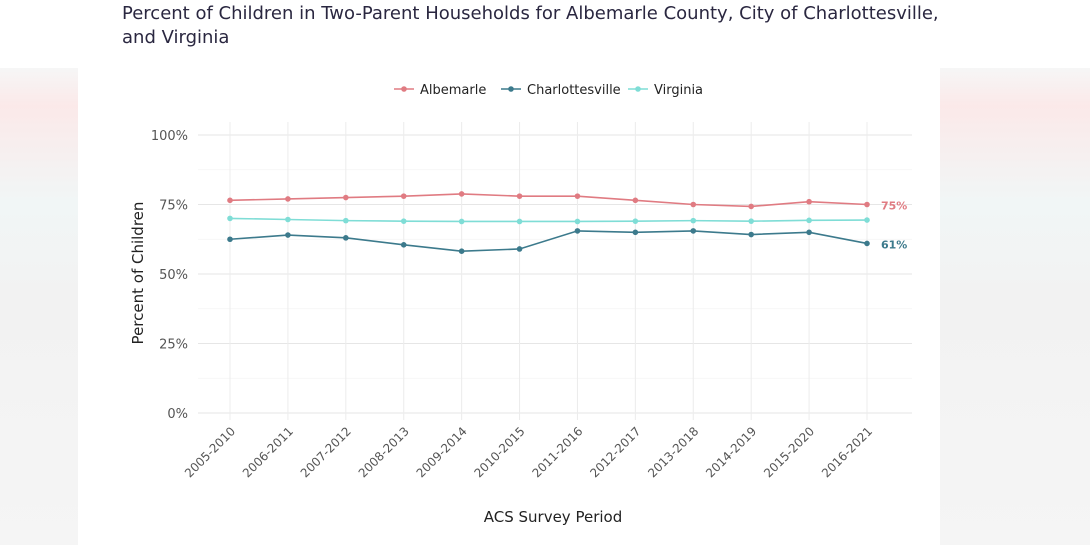 The image size is (1090, 545). What do you see at coordinates (404, 89) in the screenshot?
I see `legend-key-point-albemarle` at bounding box center [404, 89].